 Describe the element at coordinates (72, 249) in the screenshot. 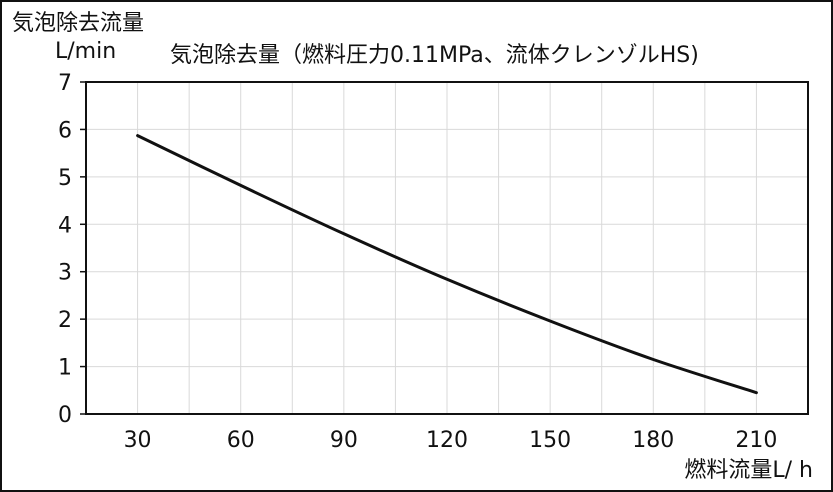

I see `y-tick-labels: 0 1 2 3 4 5 6 7` at that location.